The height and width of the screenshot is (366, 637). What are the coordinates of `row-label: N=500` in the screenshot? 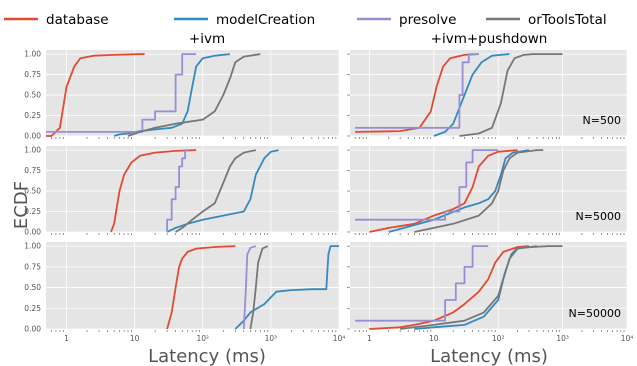 It's located at (602, 120).